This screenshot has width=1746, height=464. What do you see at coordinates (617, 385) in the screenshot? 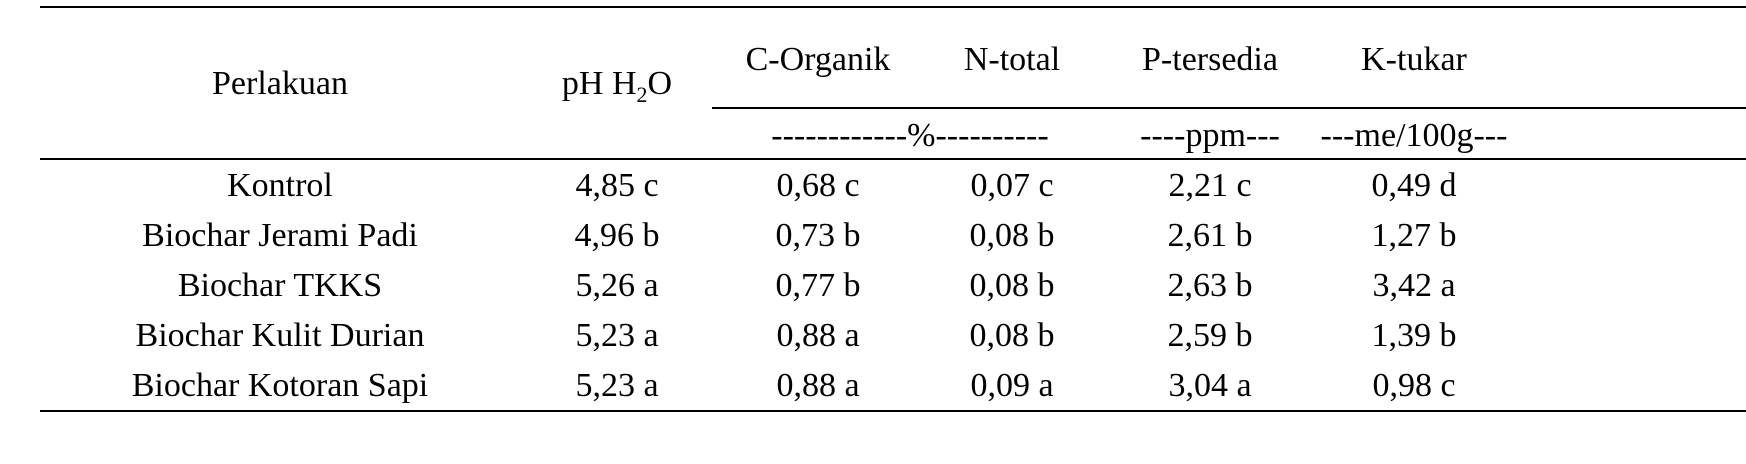
I see `table-row-4-ph: 5,23 a` at bounding box center [617, 385].